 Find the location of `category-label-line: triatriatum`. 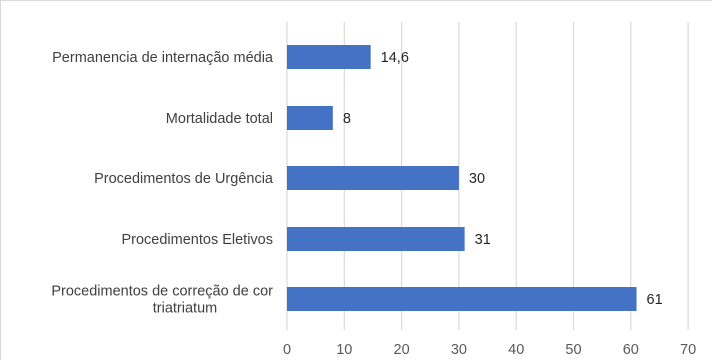

category-label-line: triatriatum is located at coordinates (185, 309).